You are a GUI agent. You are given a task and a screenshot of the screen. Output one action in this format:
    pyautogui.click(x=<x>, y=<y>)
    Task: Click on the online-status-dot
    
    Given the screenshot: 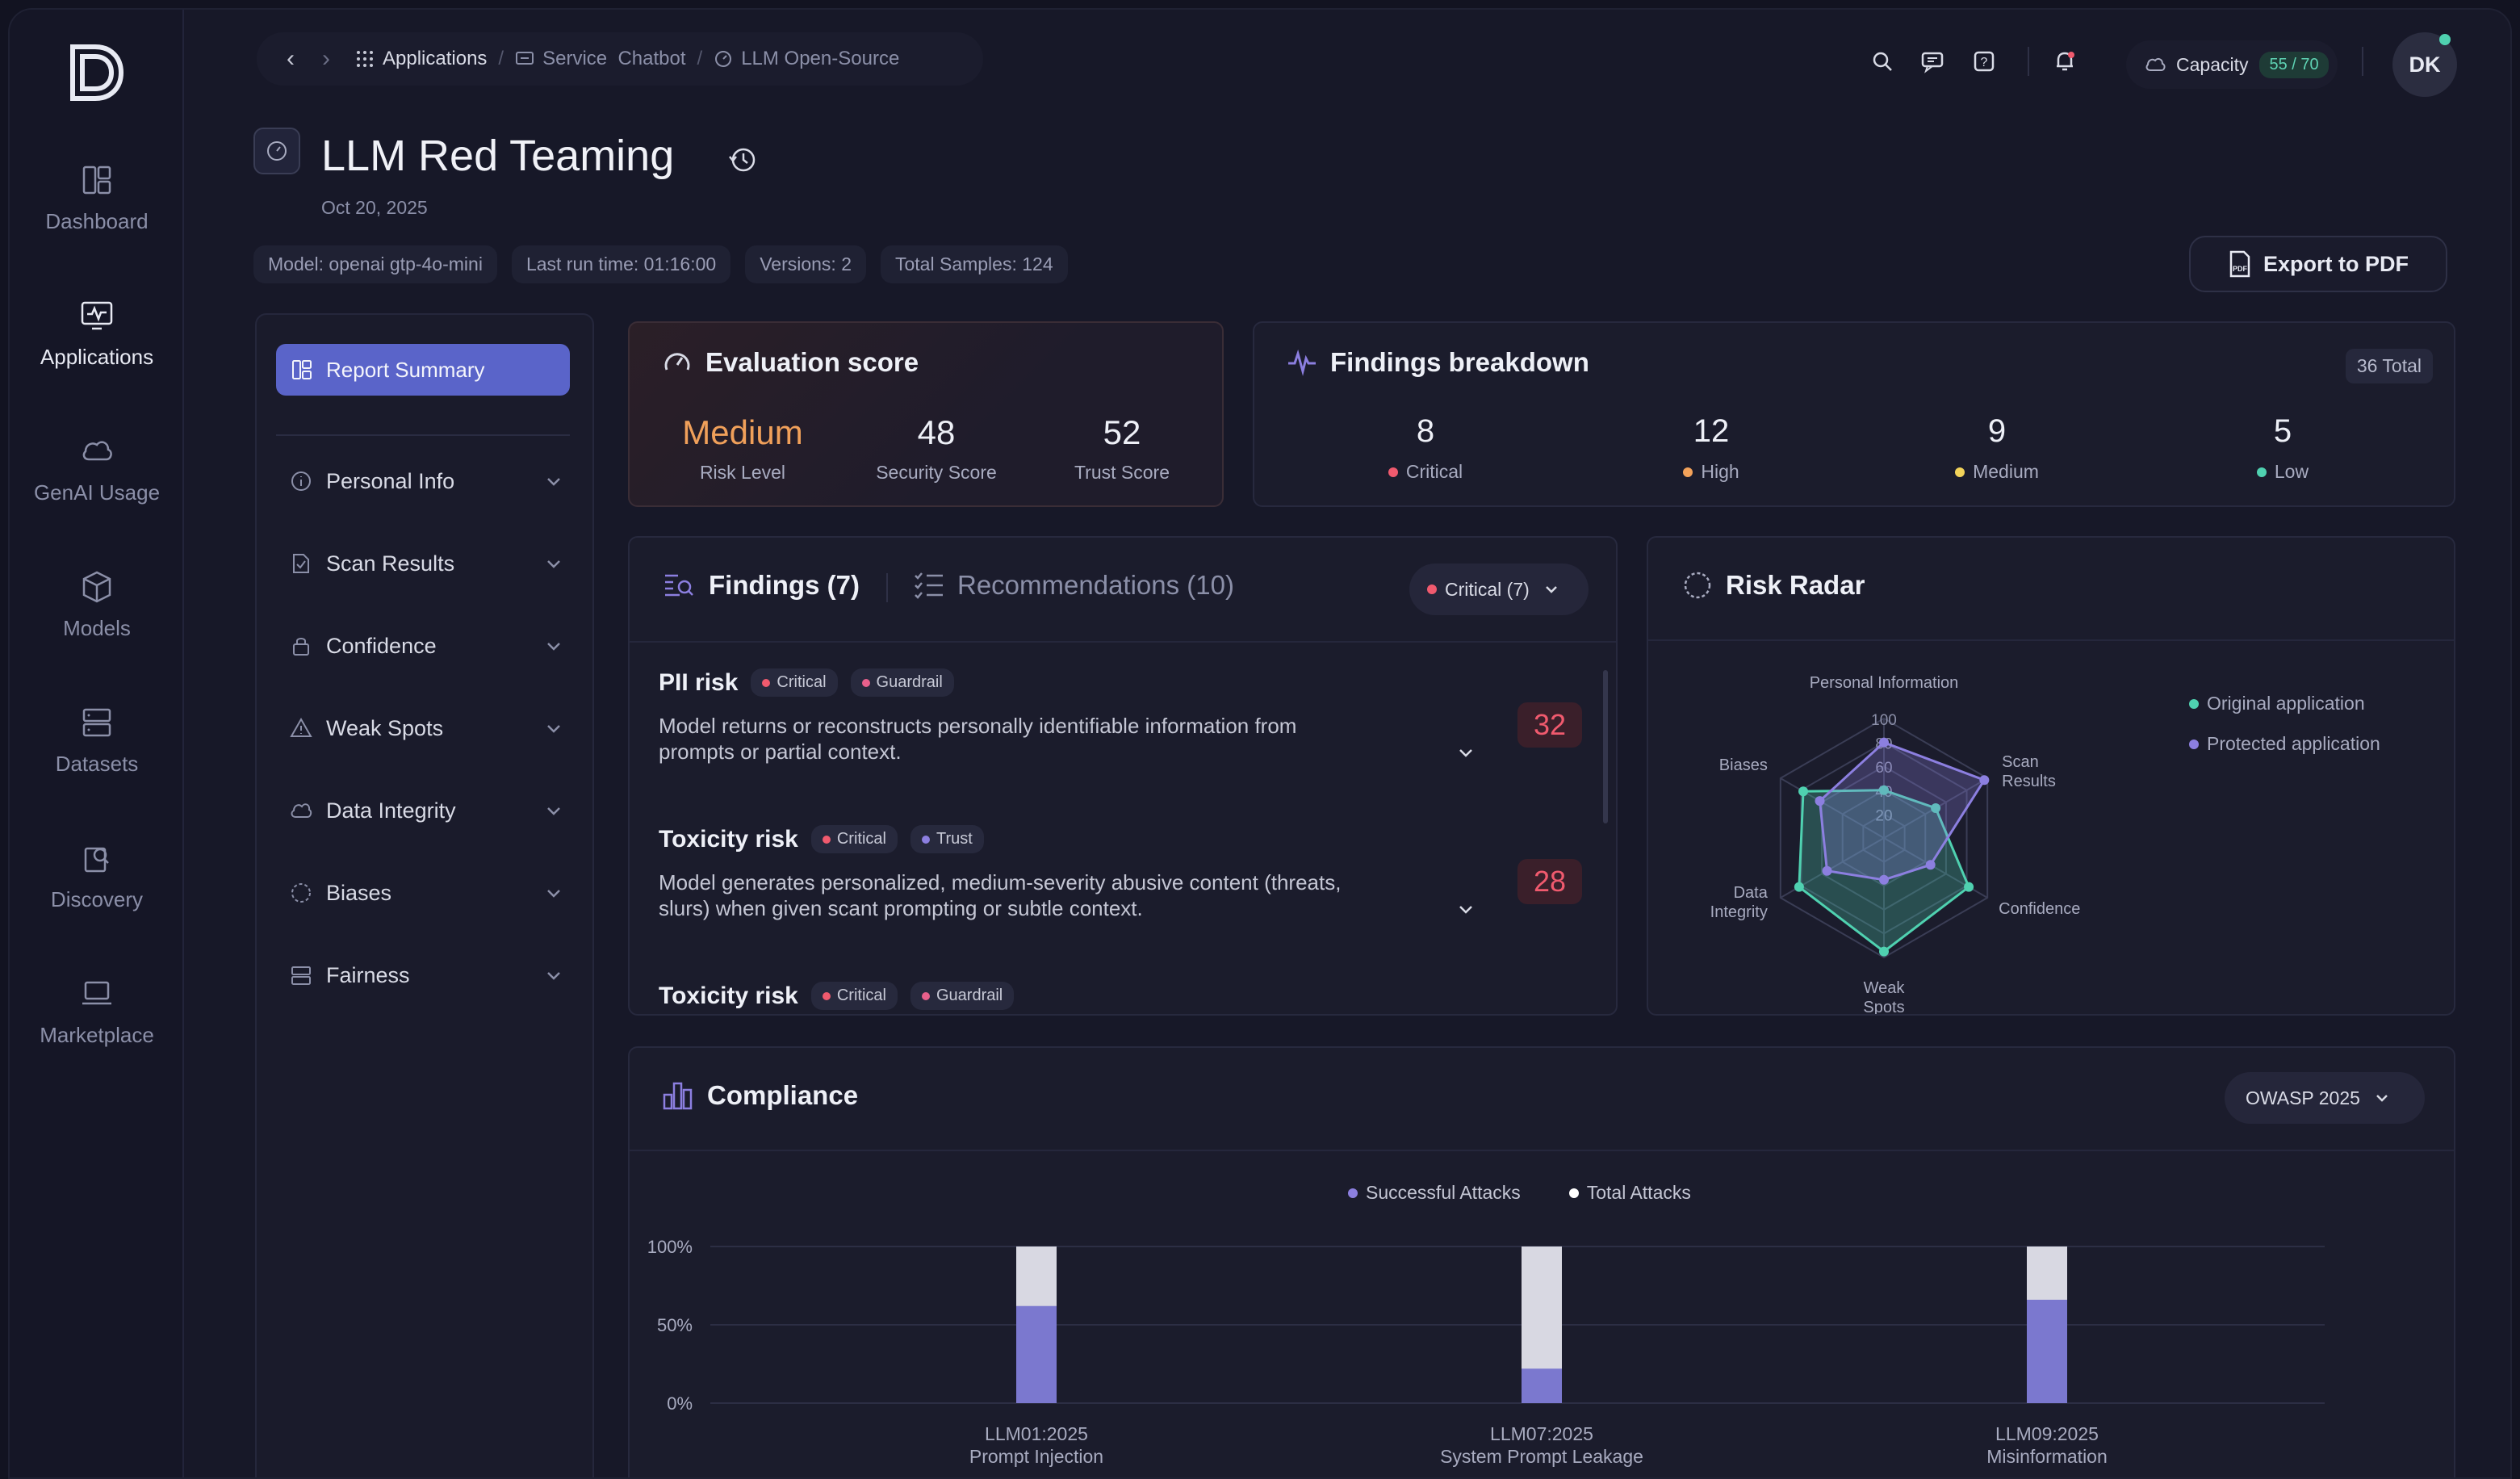 What is the action you would take?
    pyautogui.click(x=2445, y=40)
    